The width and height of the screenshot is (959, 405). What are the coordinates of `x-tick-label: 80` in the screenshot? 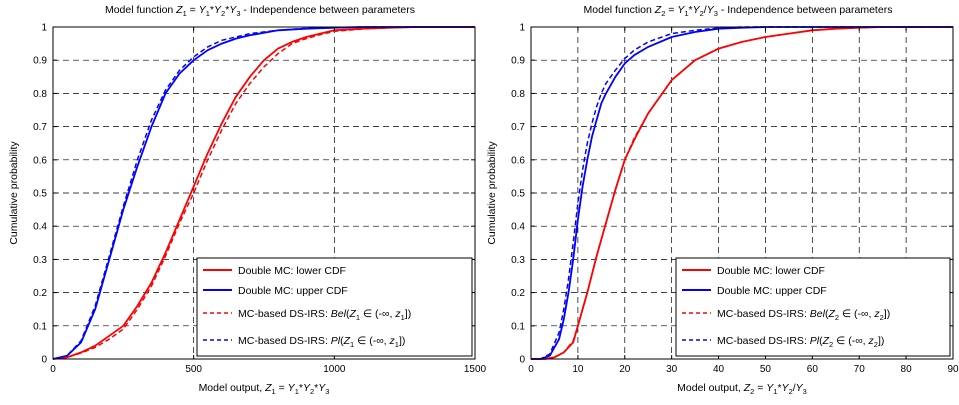 It's located at (907, 369).